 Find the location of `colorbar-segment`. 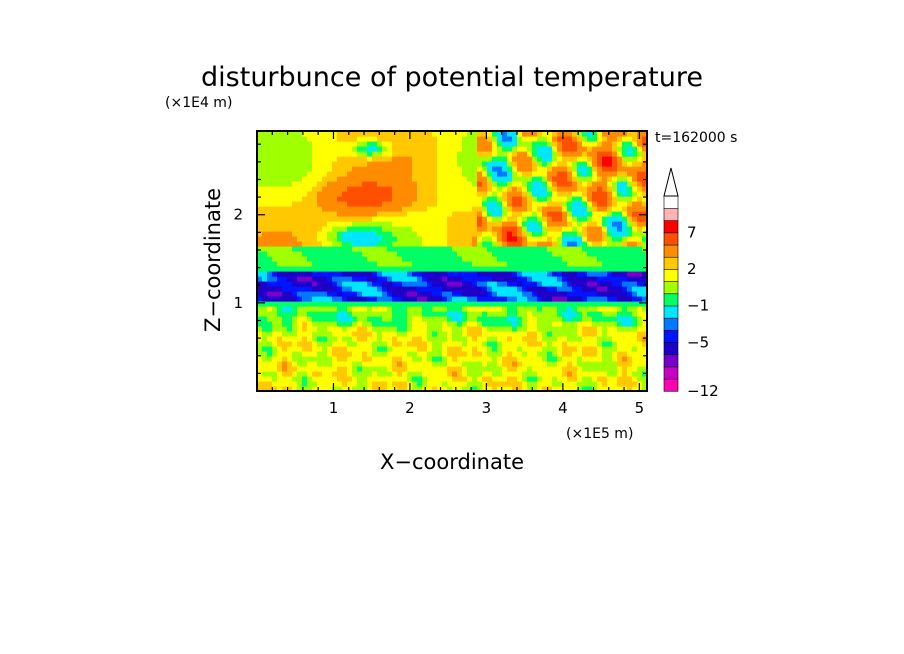

colorbar-segment is located at coordinates (671, 275).